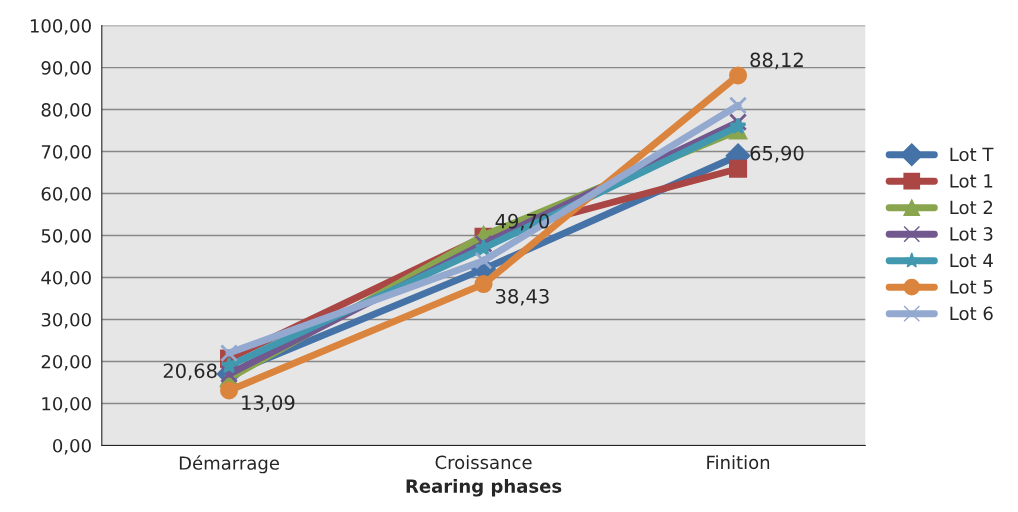  I want to click on y-tick-label: 60,00, so click(66, 195).